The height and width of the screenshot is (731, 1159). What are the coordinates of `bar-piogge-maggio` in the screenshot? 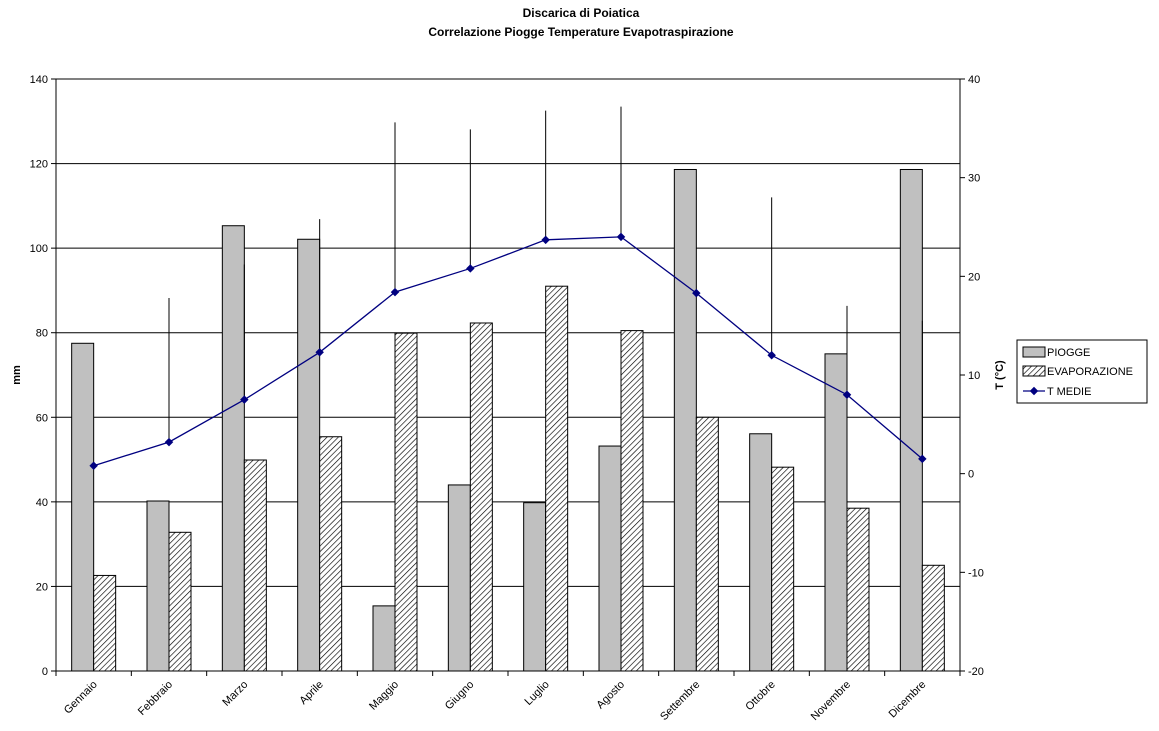 It's located at (384, 638).